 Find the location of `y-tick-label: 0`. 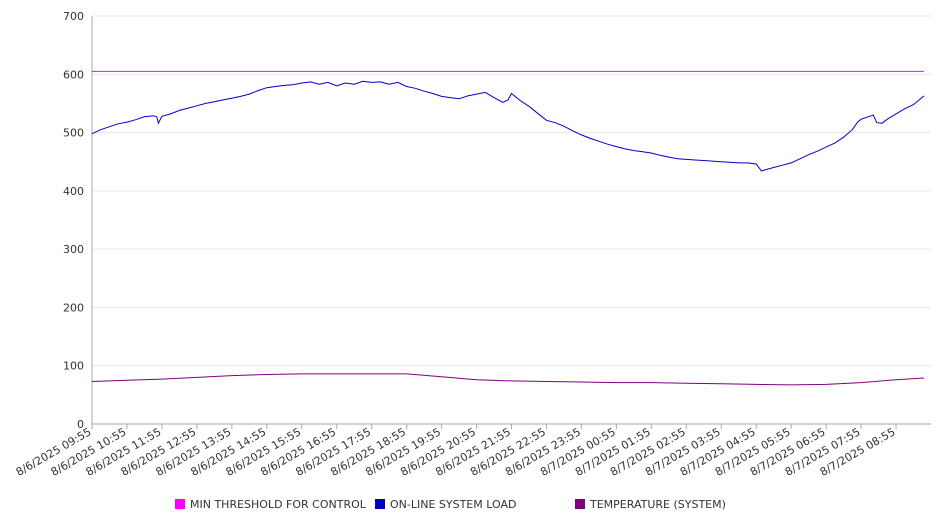

y-tick-label: 0 is located at coordinates (80, 424).